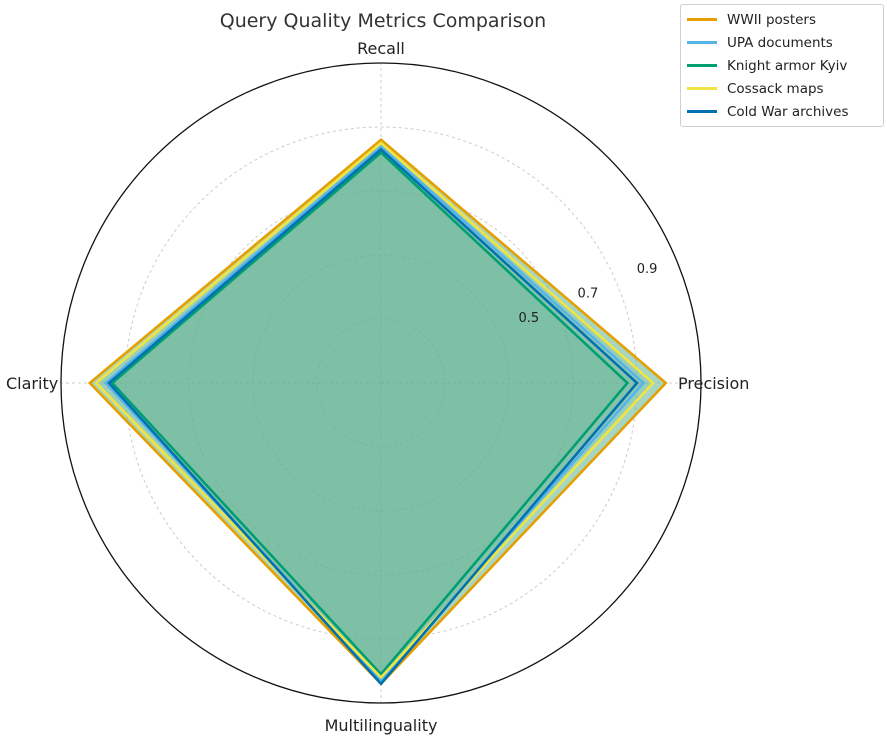 The image size is (887, 738). Describe the element at coordinates (381, 48) in the screenshot. I see `axis-label-recall: Recall` at that location.